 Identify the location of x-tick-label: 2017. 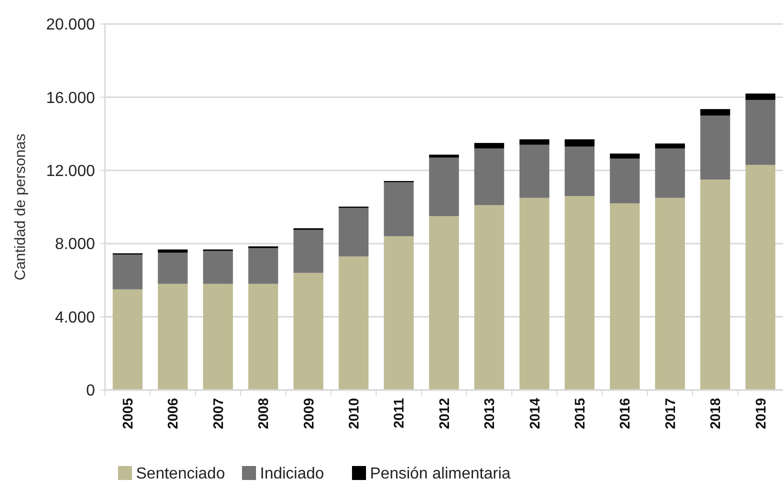
(670, 414).